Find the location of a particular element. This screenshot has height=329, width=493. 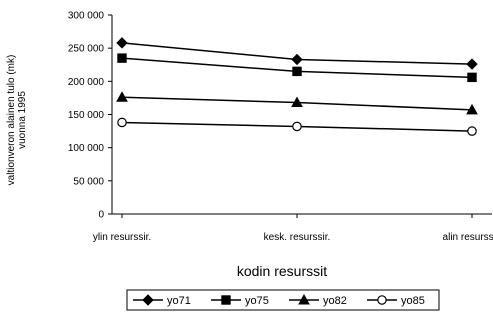

legend-item-yo75: yo75 is located at coordinates (240, 301).